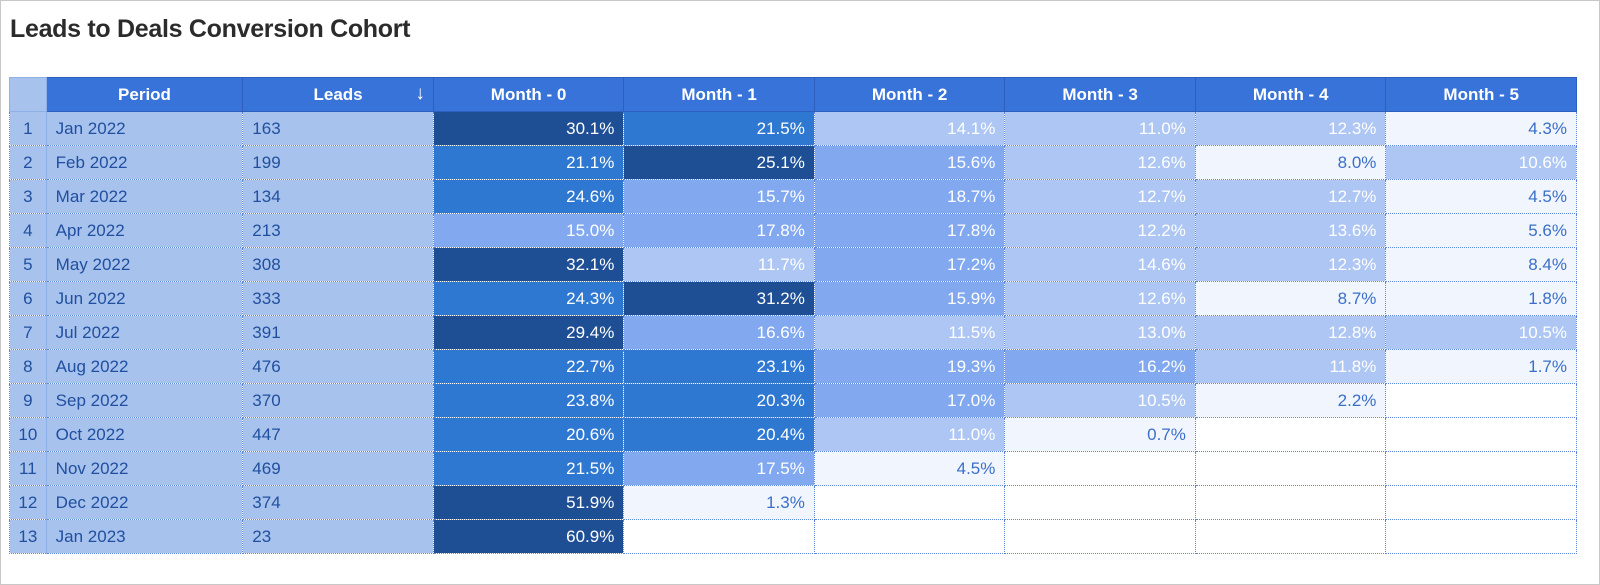  Describe the element at coordinates (28, 332) in the screenshot. I see `row-index: 7` at that location.